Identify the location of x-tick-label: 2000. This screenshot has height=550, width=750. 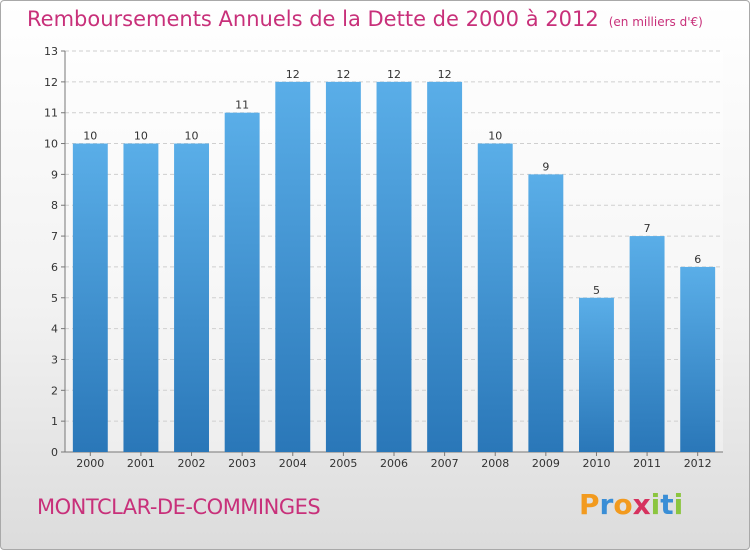
(90, 463).